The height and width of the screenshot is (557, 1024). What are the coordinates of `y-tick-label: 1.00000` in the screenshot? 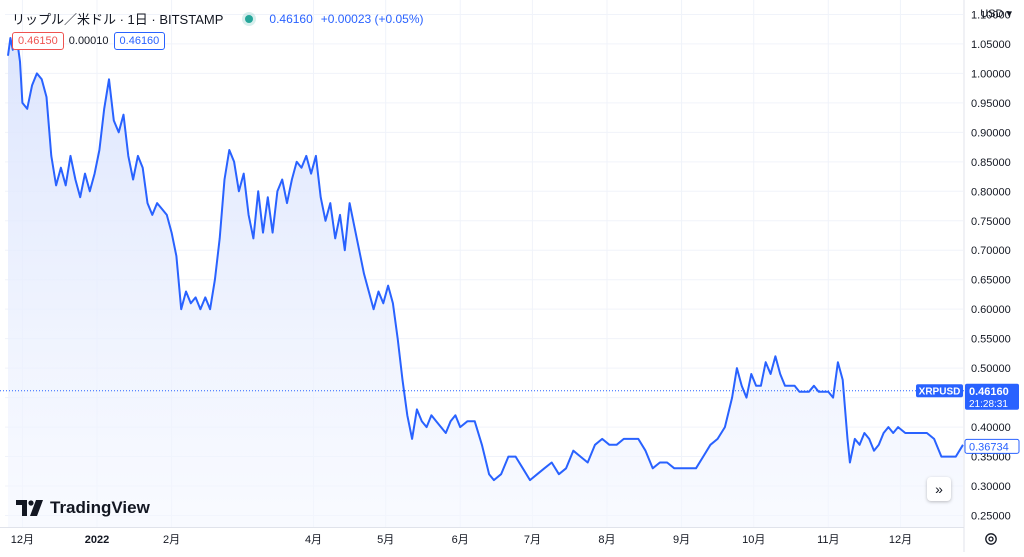 It's located at (991, 74).